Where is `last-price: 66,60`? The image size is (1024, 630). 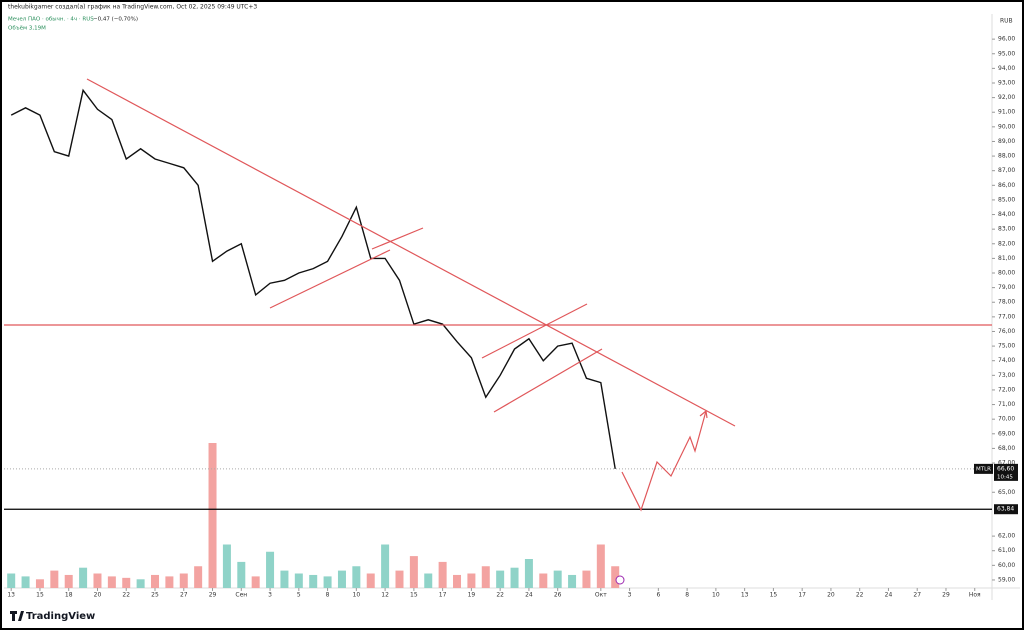
last-price: 66,60 is located at coordinates (1005, 468).